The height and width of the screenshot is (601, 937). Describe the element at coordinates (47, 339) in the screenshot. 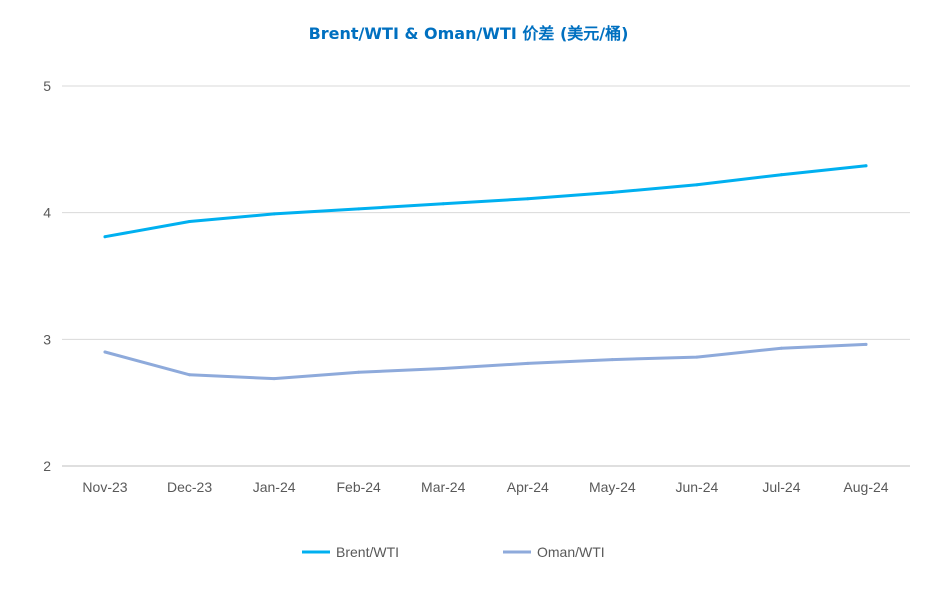

I see `y-tick-label: 3` at that location.